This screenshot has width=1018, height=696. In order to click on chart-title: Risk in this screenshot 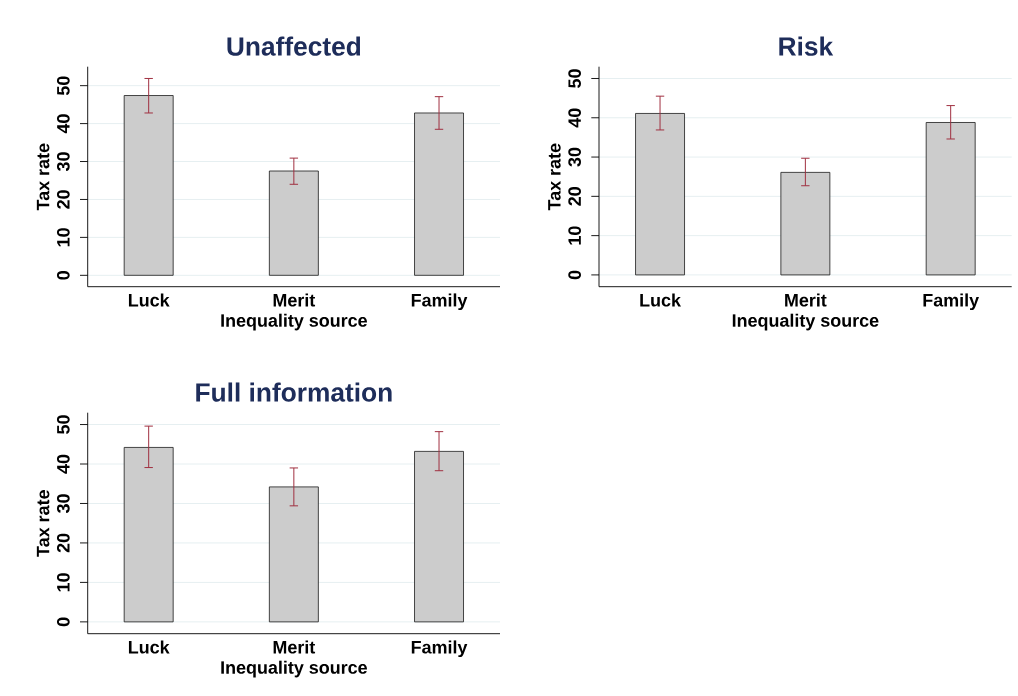, I will do `click(806, 46)`.